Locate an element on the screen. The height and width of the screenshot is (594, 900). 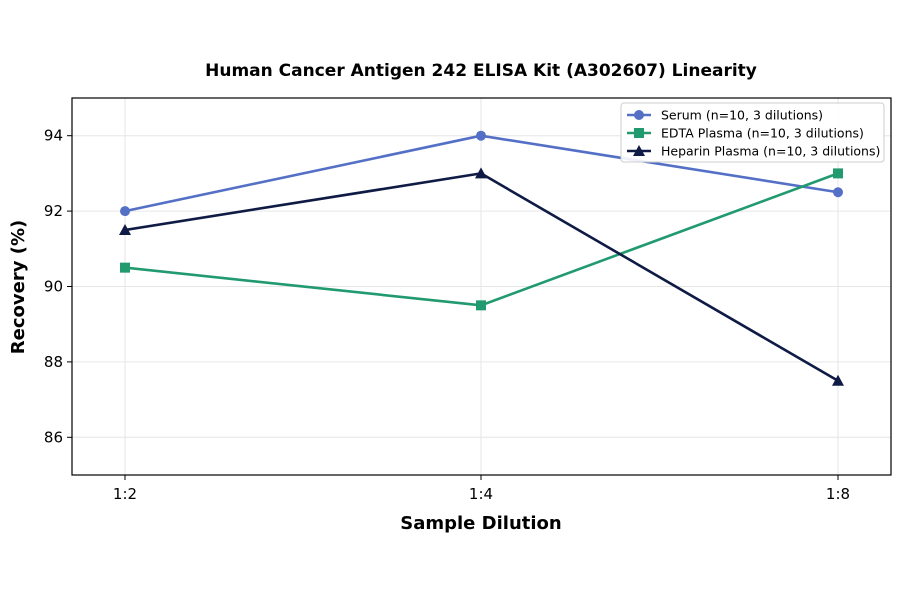
legend-item: Heparin Plasma (n=10, 3 dilutions) is located at coordinates (753, 151).